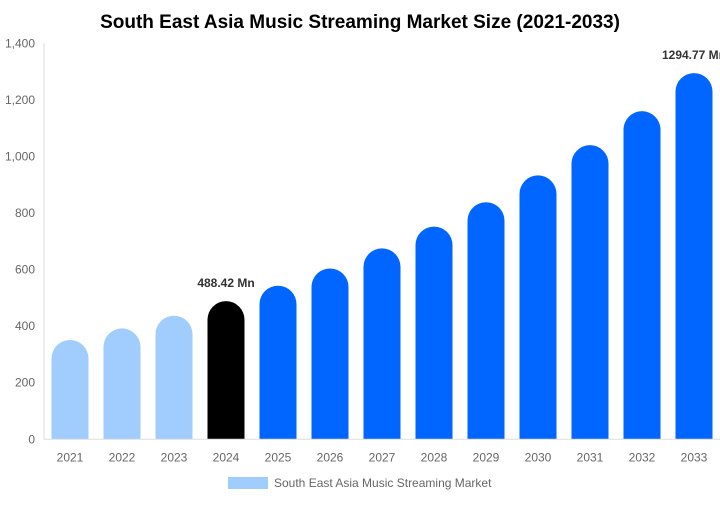 Image resolution: width=720 pixels, height=505 pixels. Describe the element at coordinates (434, 457) in the screenshot. I see `x-tick-label: 2028` at that location.